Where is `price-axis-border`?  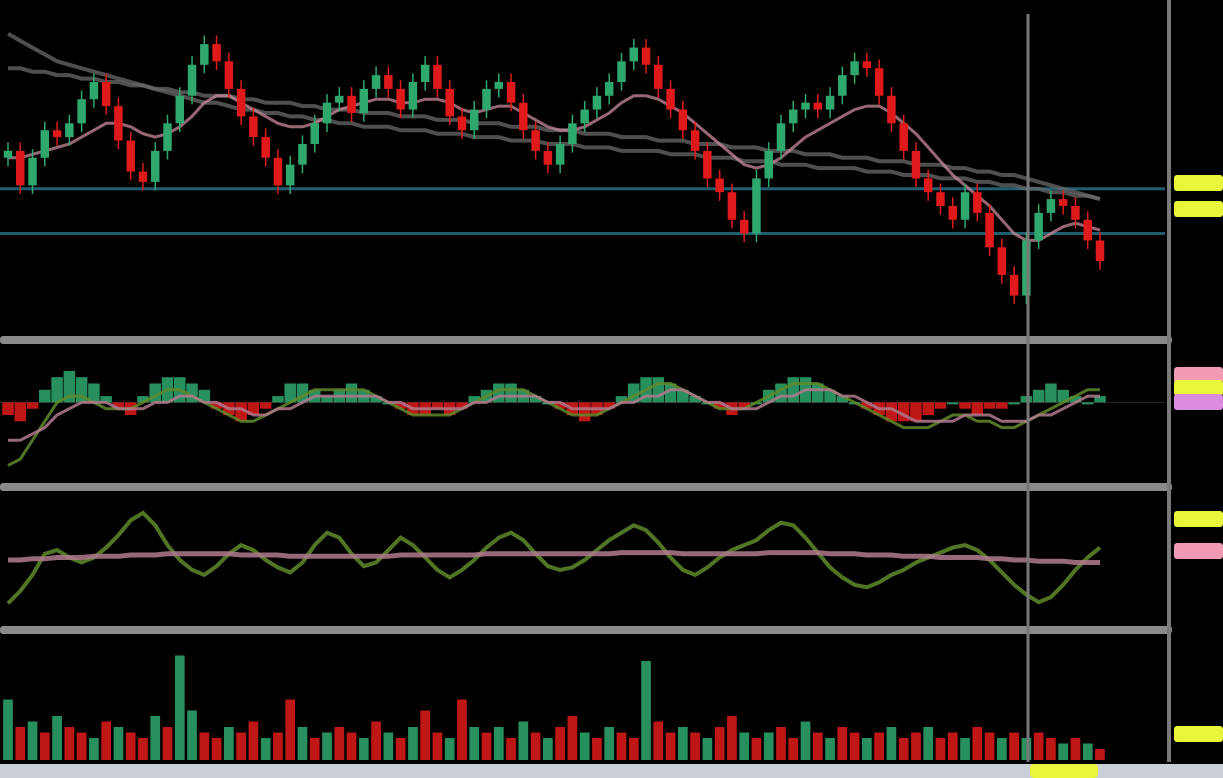 price-axis-border is located at coordinates (1169, 381).